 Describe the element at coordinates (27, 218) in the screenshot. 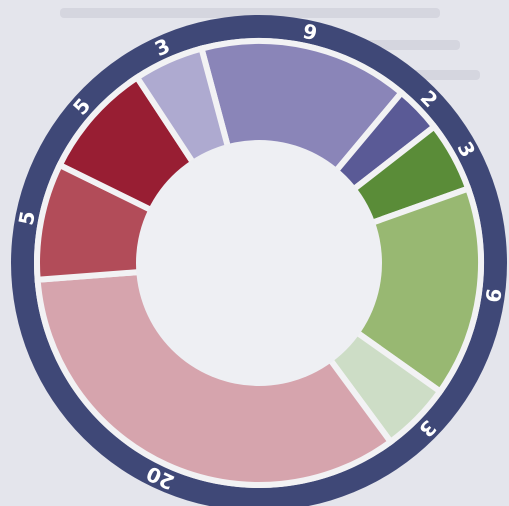

I see `slice-value-label-7: 5` at that location.